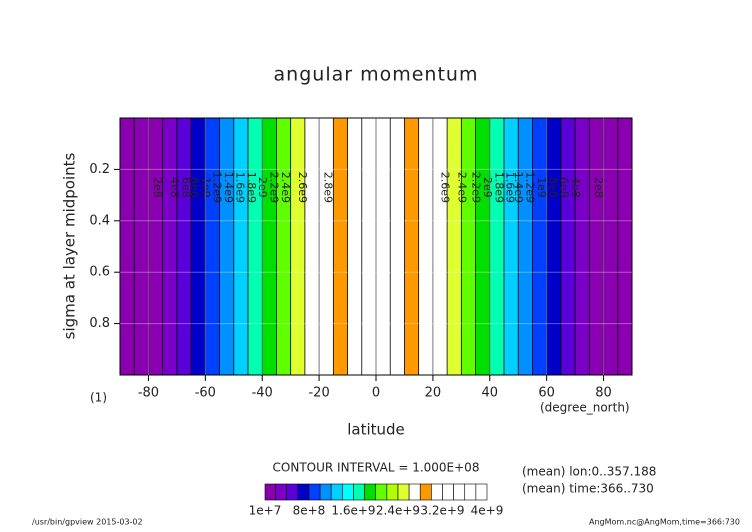 Image resolution: width=752 pixels, height=532 pixels. What do you see at coordinates (99, 169) in the screenshot?
I see `y-tick-label: 0.2` at bounding box center [99, 169].